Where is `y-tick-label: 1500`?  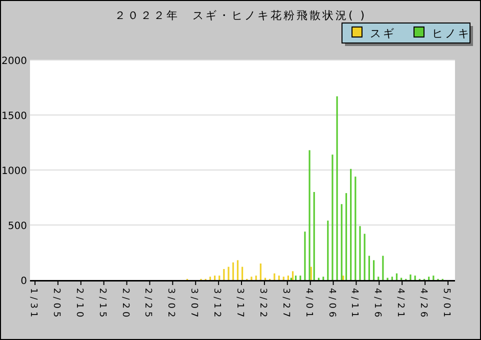 y-tick-label: 1500 is located at coordinates (14, 116).